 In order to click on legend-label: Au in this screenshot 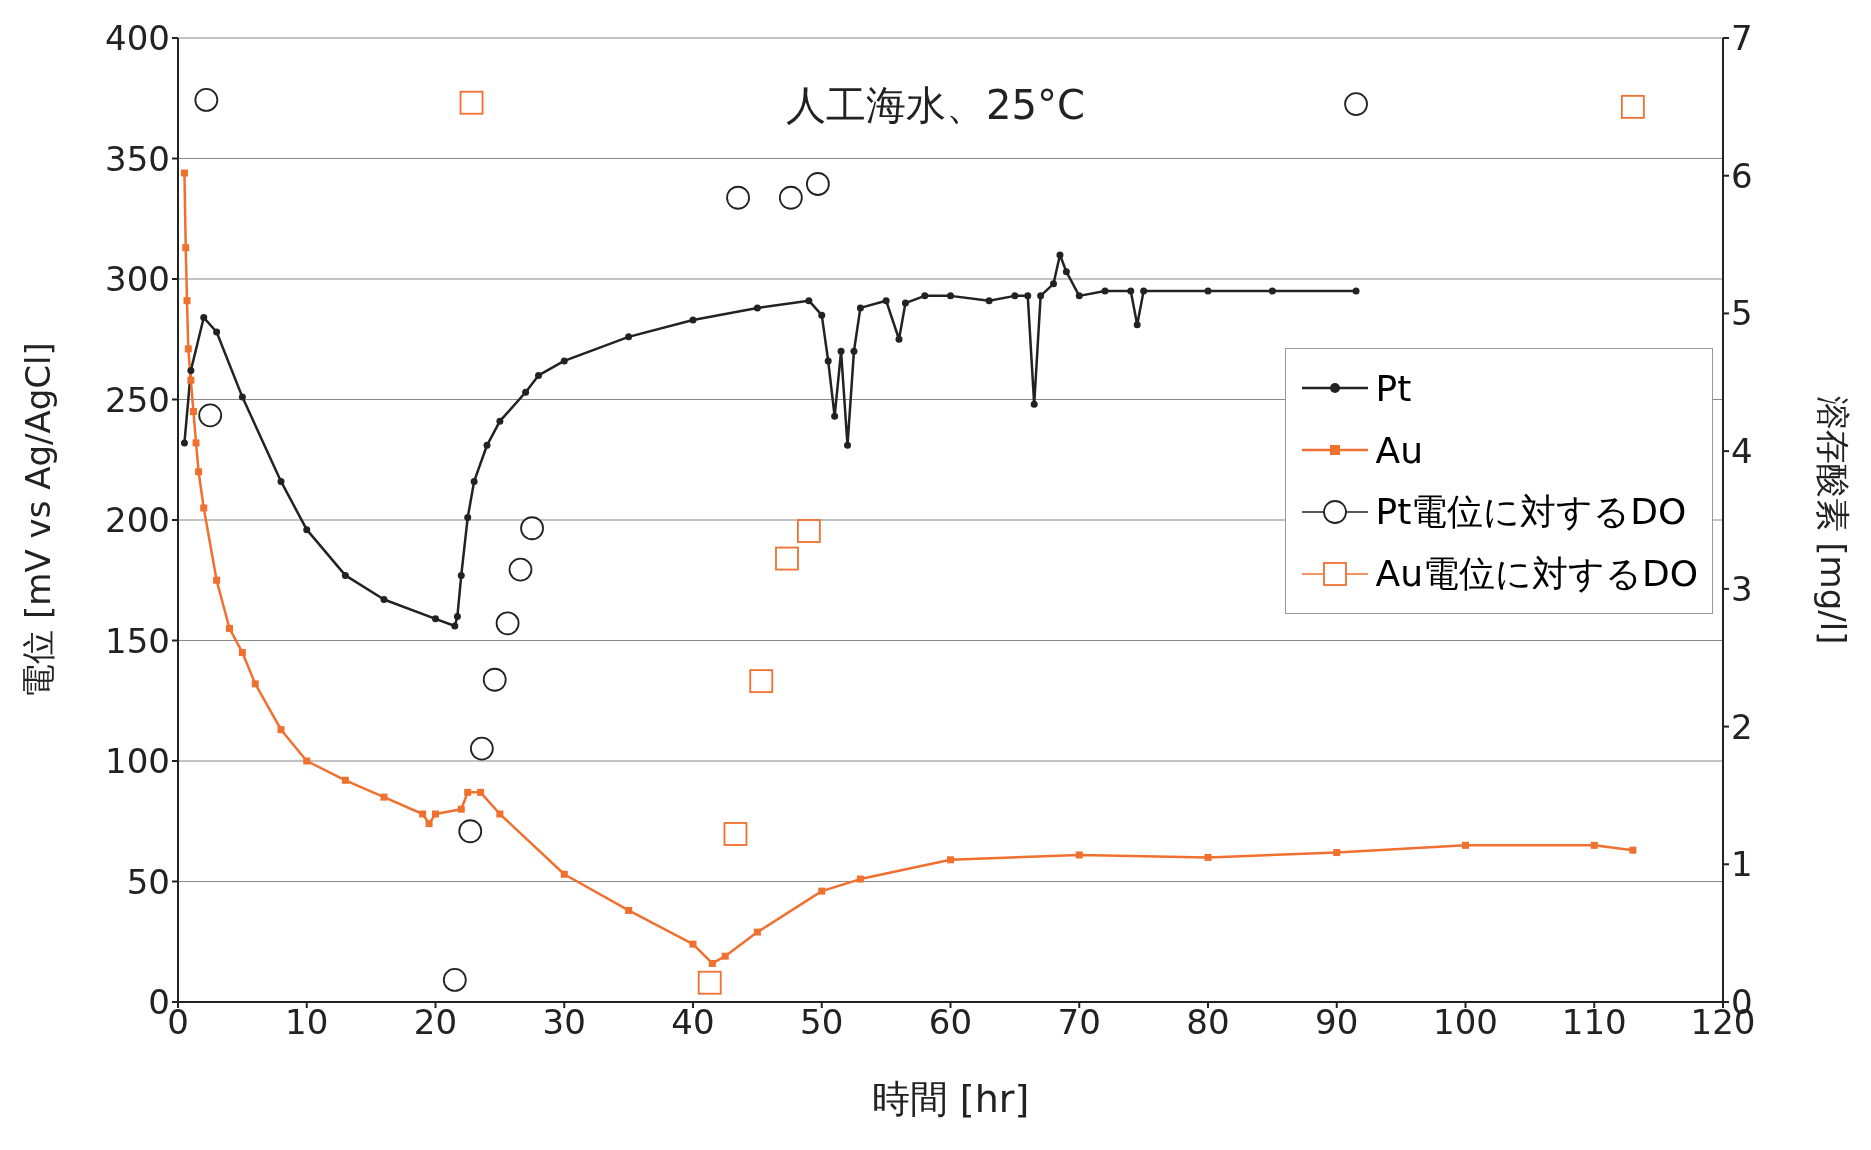, I will do `click(1399, 450)`.